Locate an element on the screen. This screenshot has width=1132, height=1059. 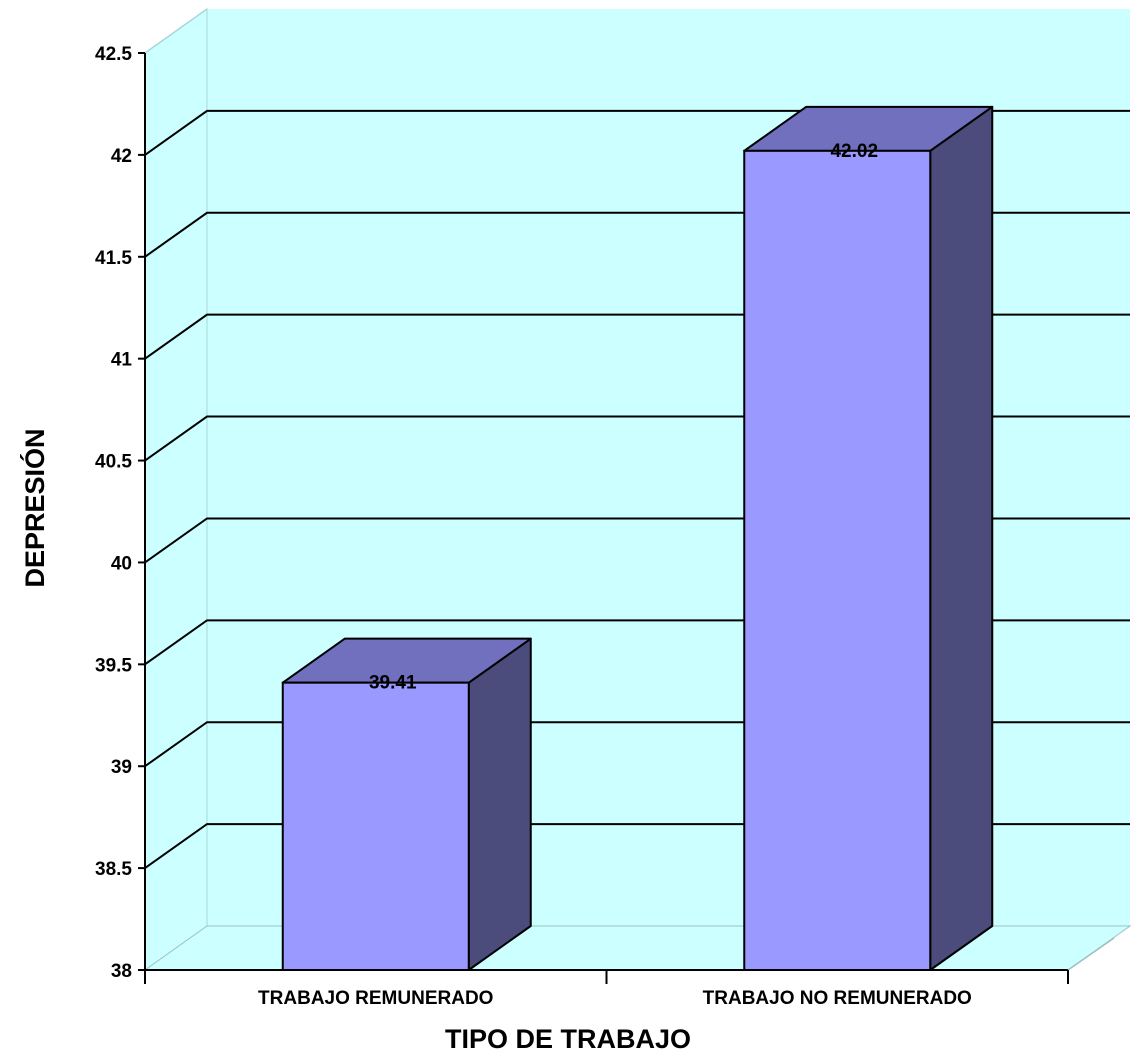
y-tick-label: 40 is located at coordinates (121, 563).